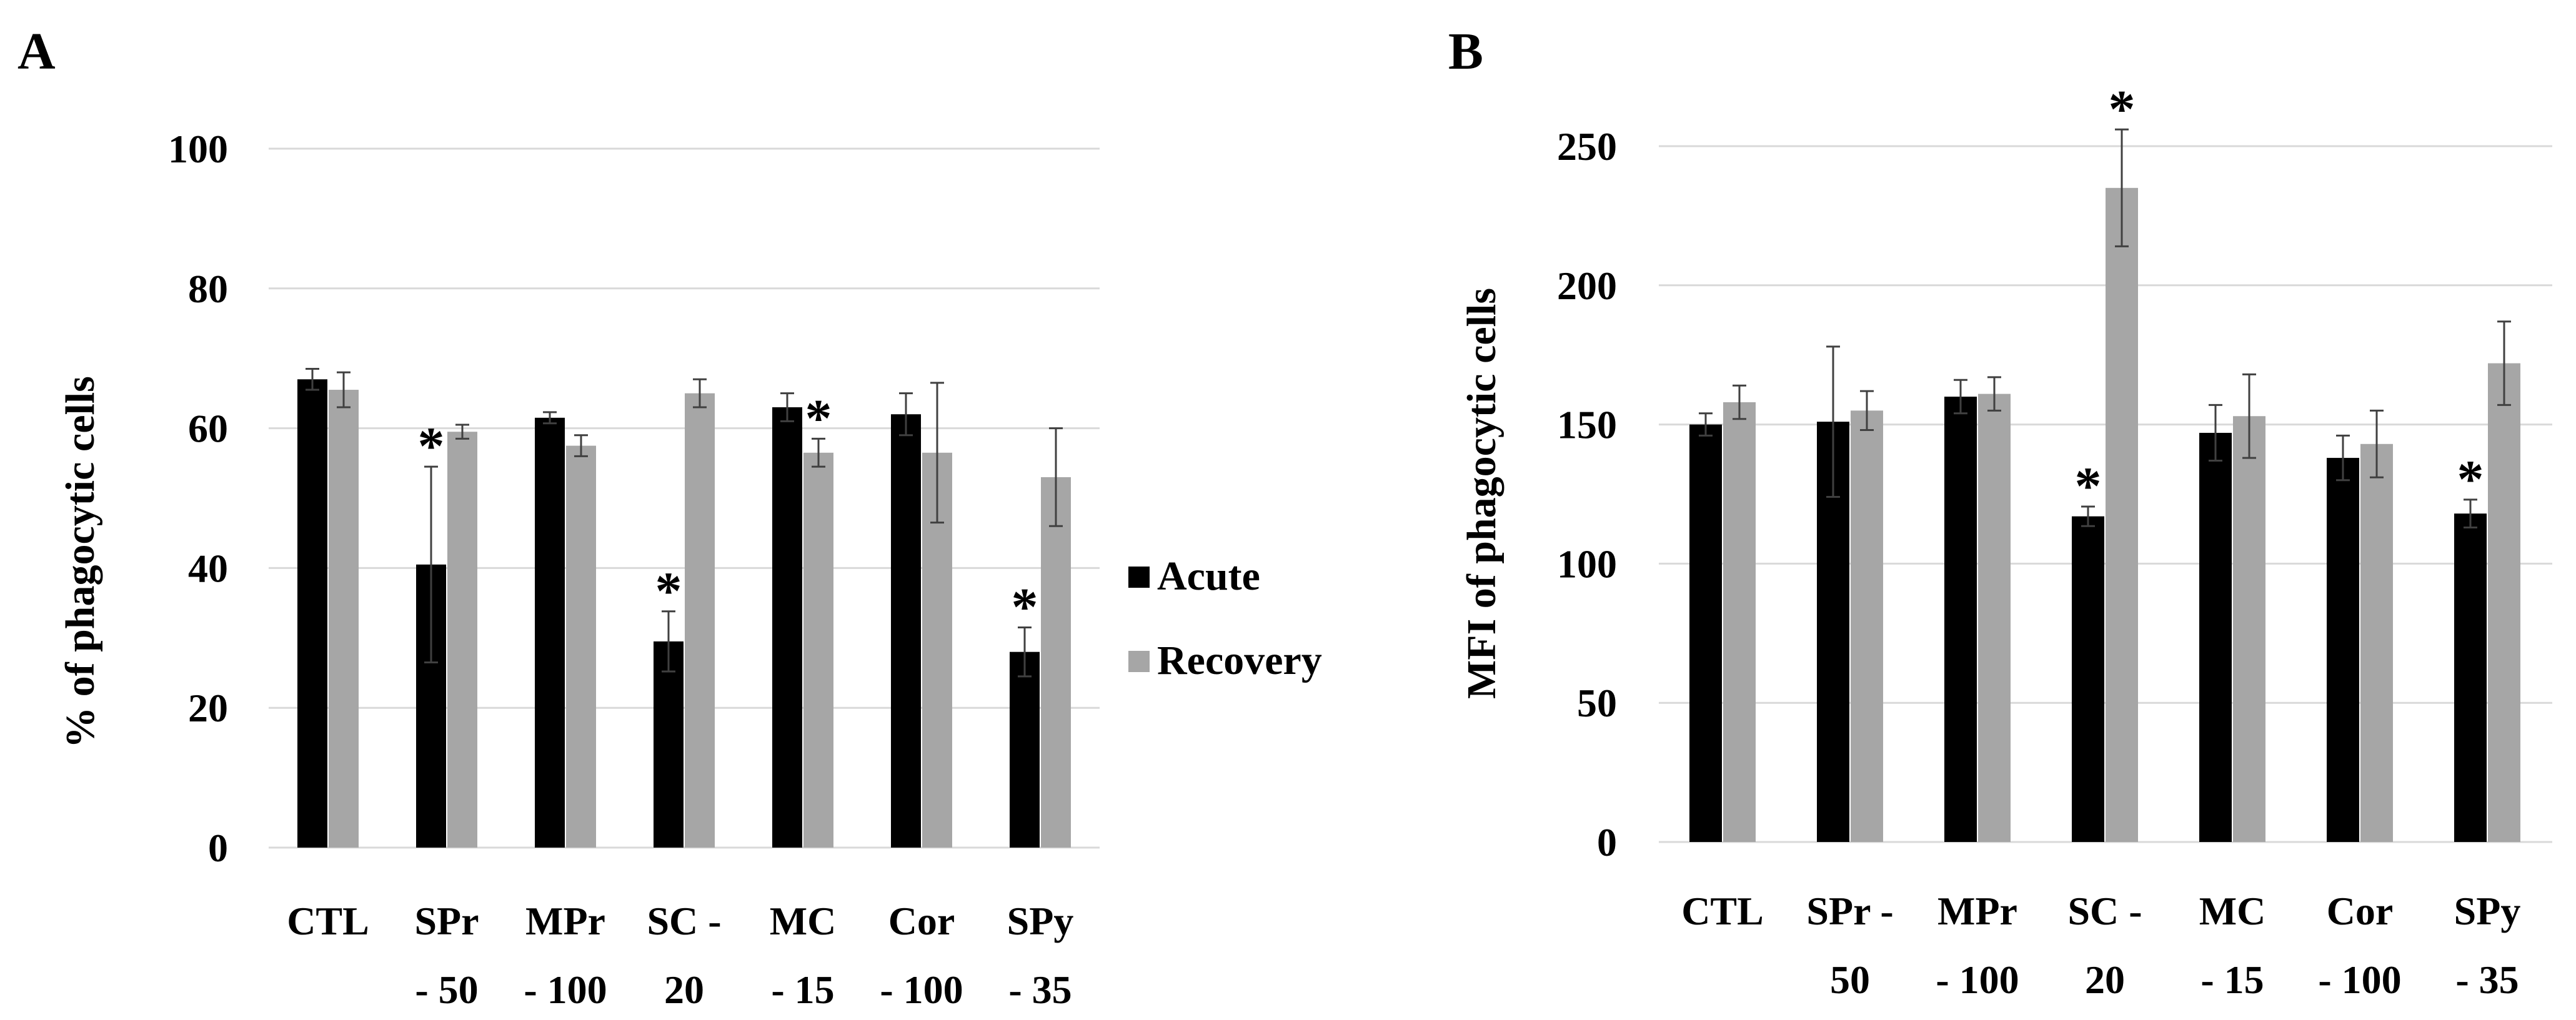  What do you see at coordinates (36, 51) in the screenshot?
I see `panel-a-label: A` at bounding box center [36, 51].